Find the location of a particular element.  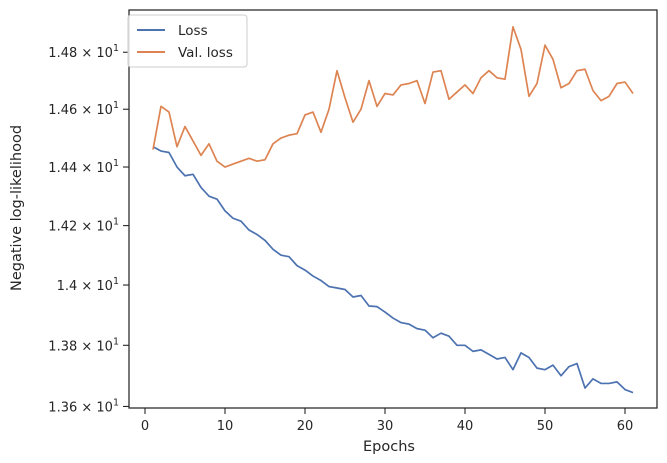

legend: Loss Val. loss is located at coordinates (187, 41).